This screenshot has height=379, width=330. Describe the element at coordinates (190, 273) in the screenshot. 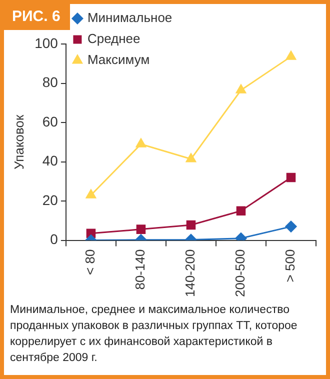

I see `x-tick-label: 140-200` at that location.